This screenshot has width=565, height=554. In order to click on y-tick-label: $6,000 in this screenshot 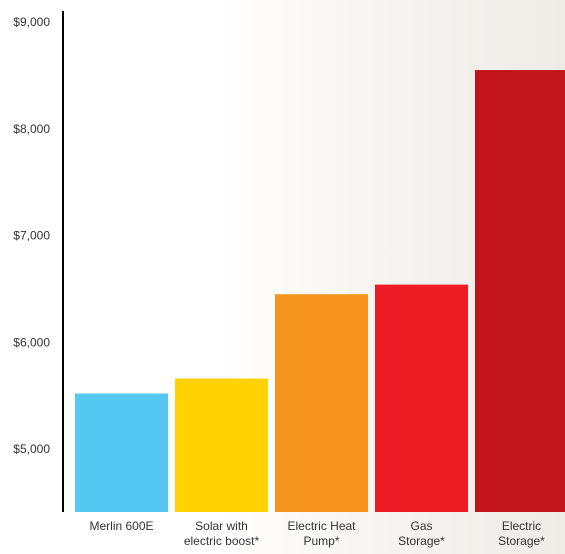, I will do `click(31, 342)`.